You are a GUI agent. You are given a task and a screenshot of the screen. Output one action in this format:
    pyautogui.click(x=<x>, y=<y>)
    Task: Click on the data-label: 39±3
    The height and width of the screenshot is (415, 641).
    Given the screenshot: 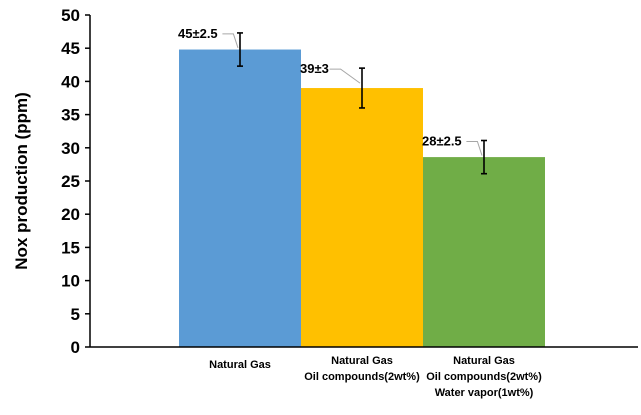 What is the action you would take?
    pyautogui.click(x=314, y=68)
    